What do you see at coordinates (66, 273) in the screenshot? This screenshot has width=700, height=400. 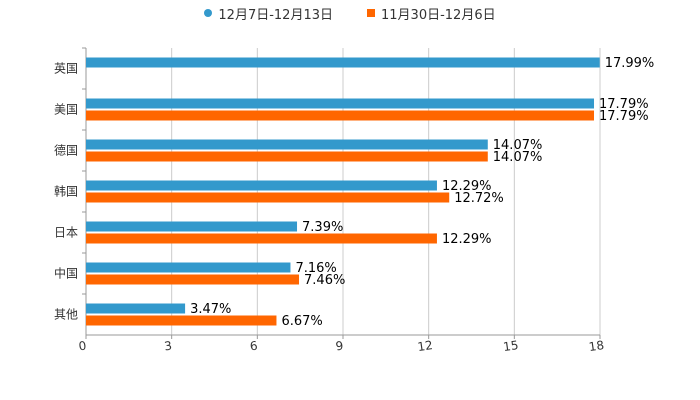 I see `y-category-label-5: 中国` at bounding box center [66, 273].